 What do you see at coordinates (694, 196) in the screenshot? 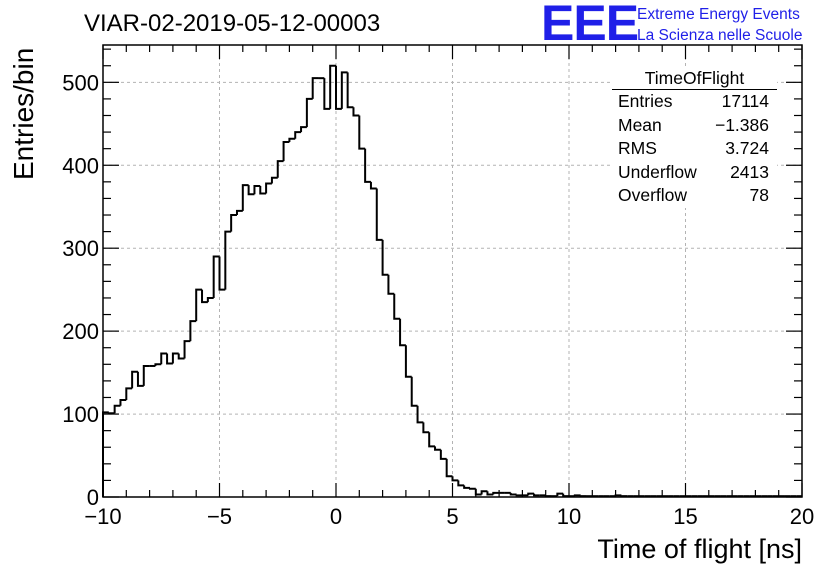
I see `stats-row-overflow: Overflow 78` at bounding box center [694, 196].